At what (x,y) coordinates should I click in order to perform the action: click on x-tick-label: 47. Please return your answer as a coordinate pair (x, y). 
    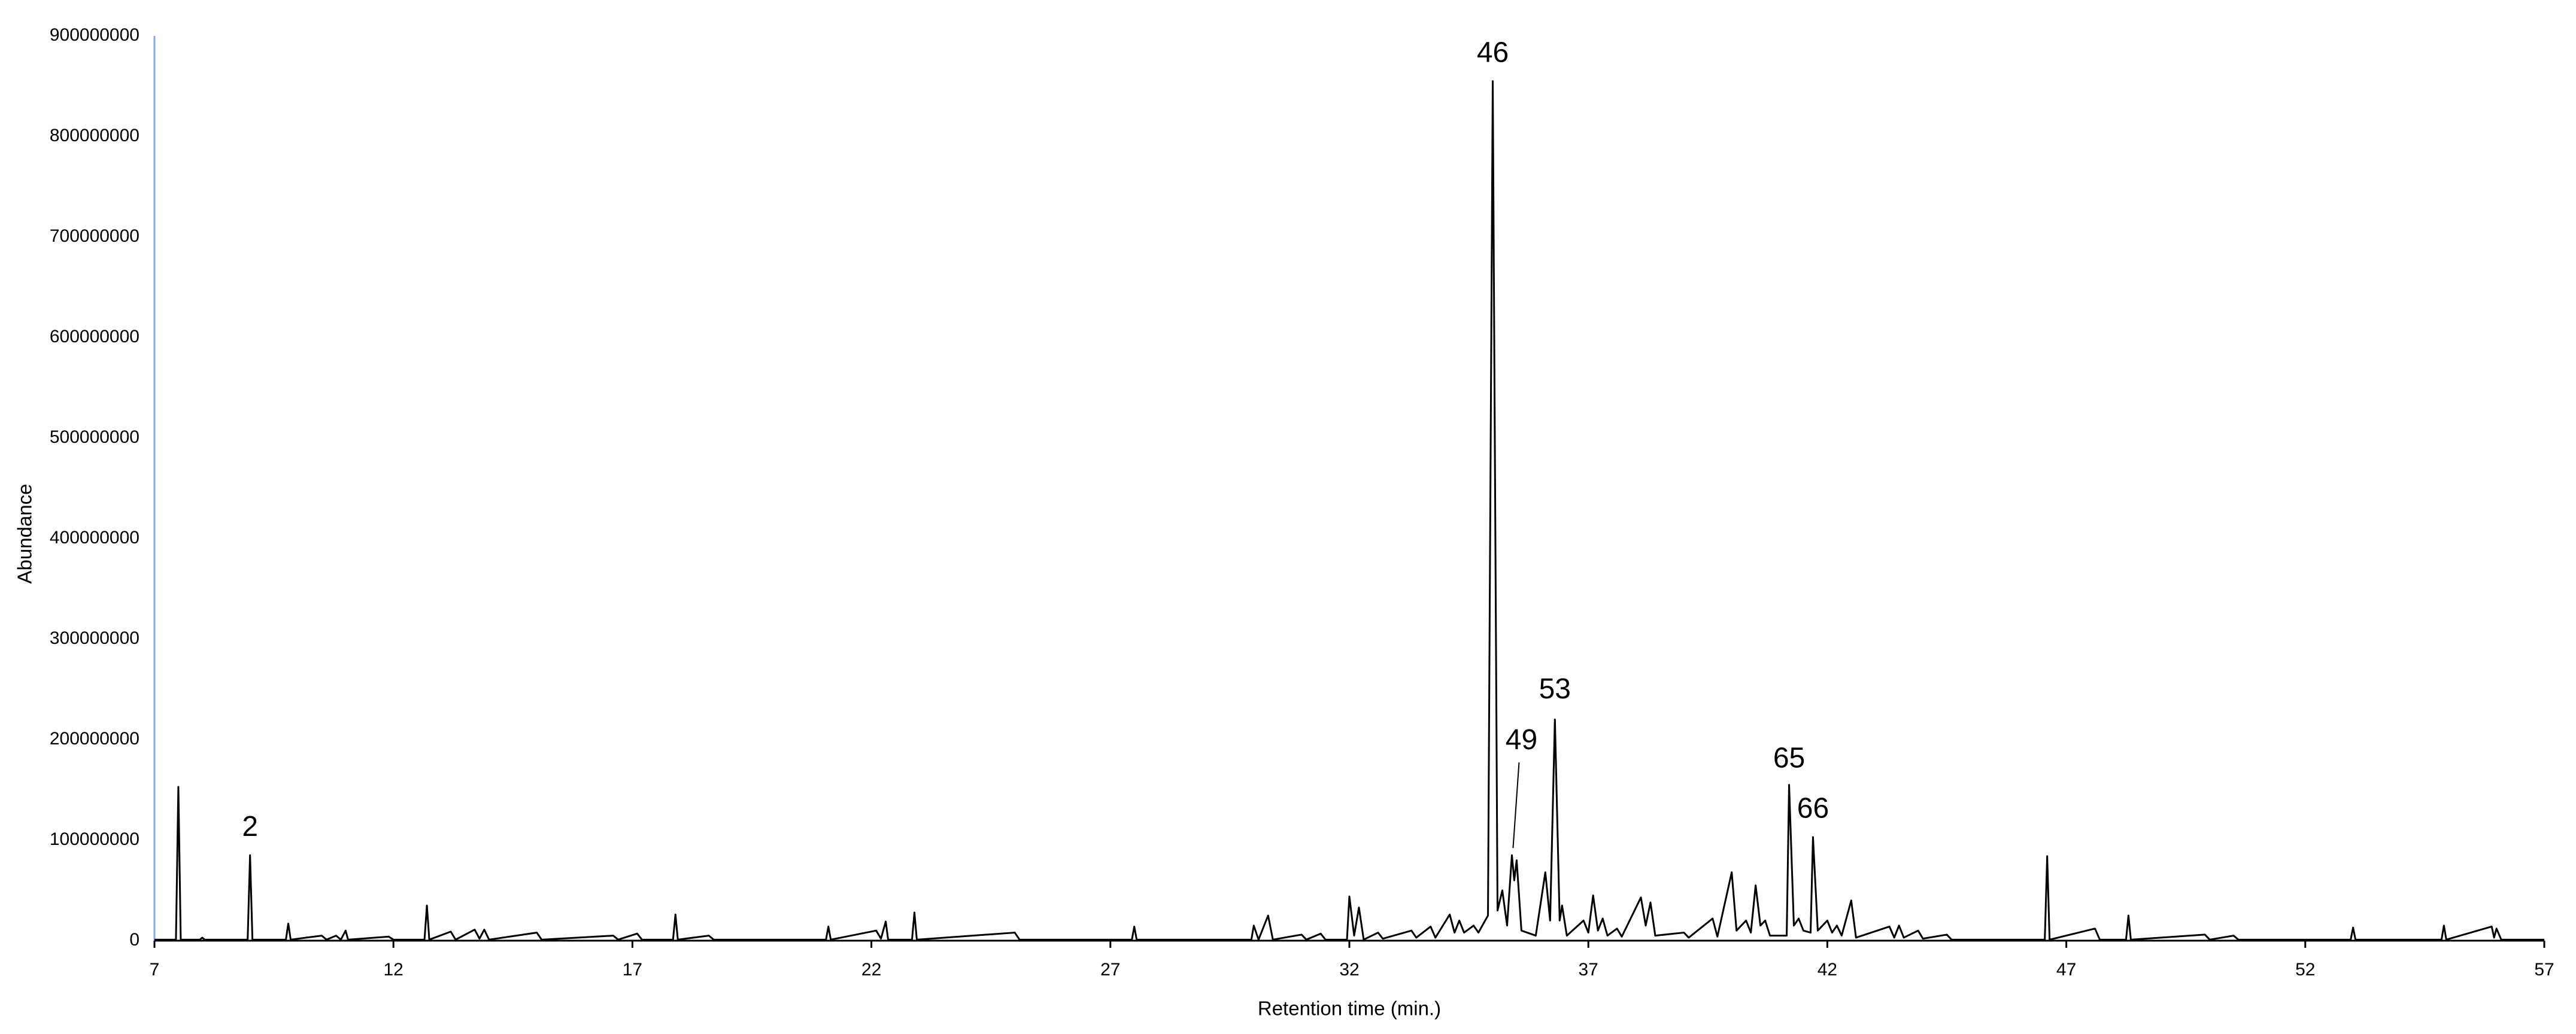
    Looking at the image, I should click on (2066, 970).